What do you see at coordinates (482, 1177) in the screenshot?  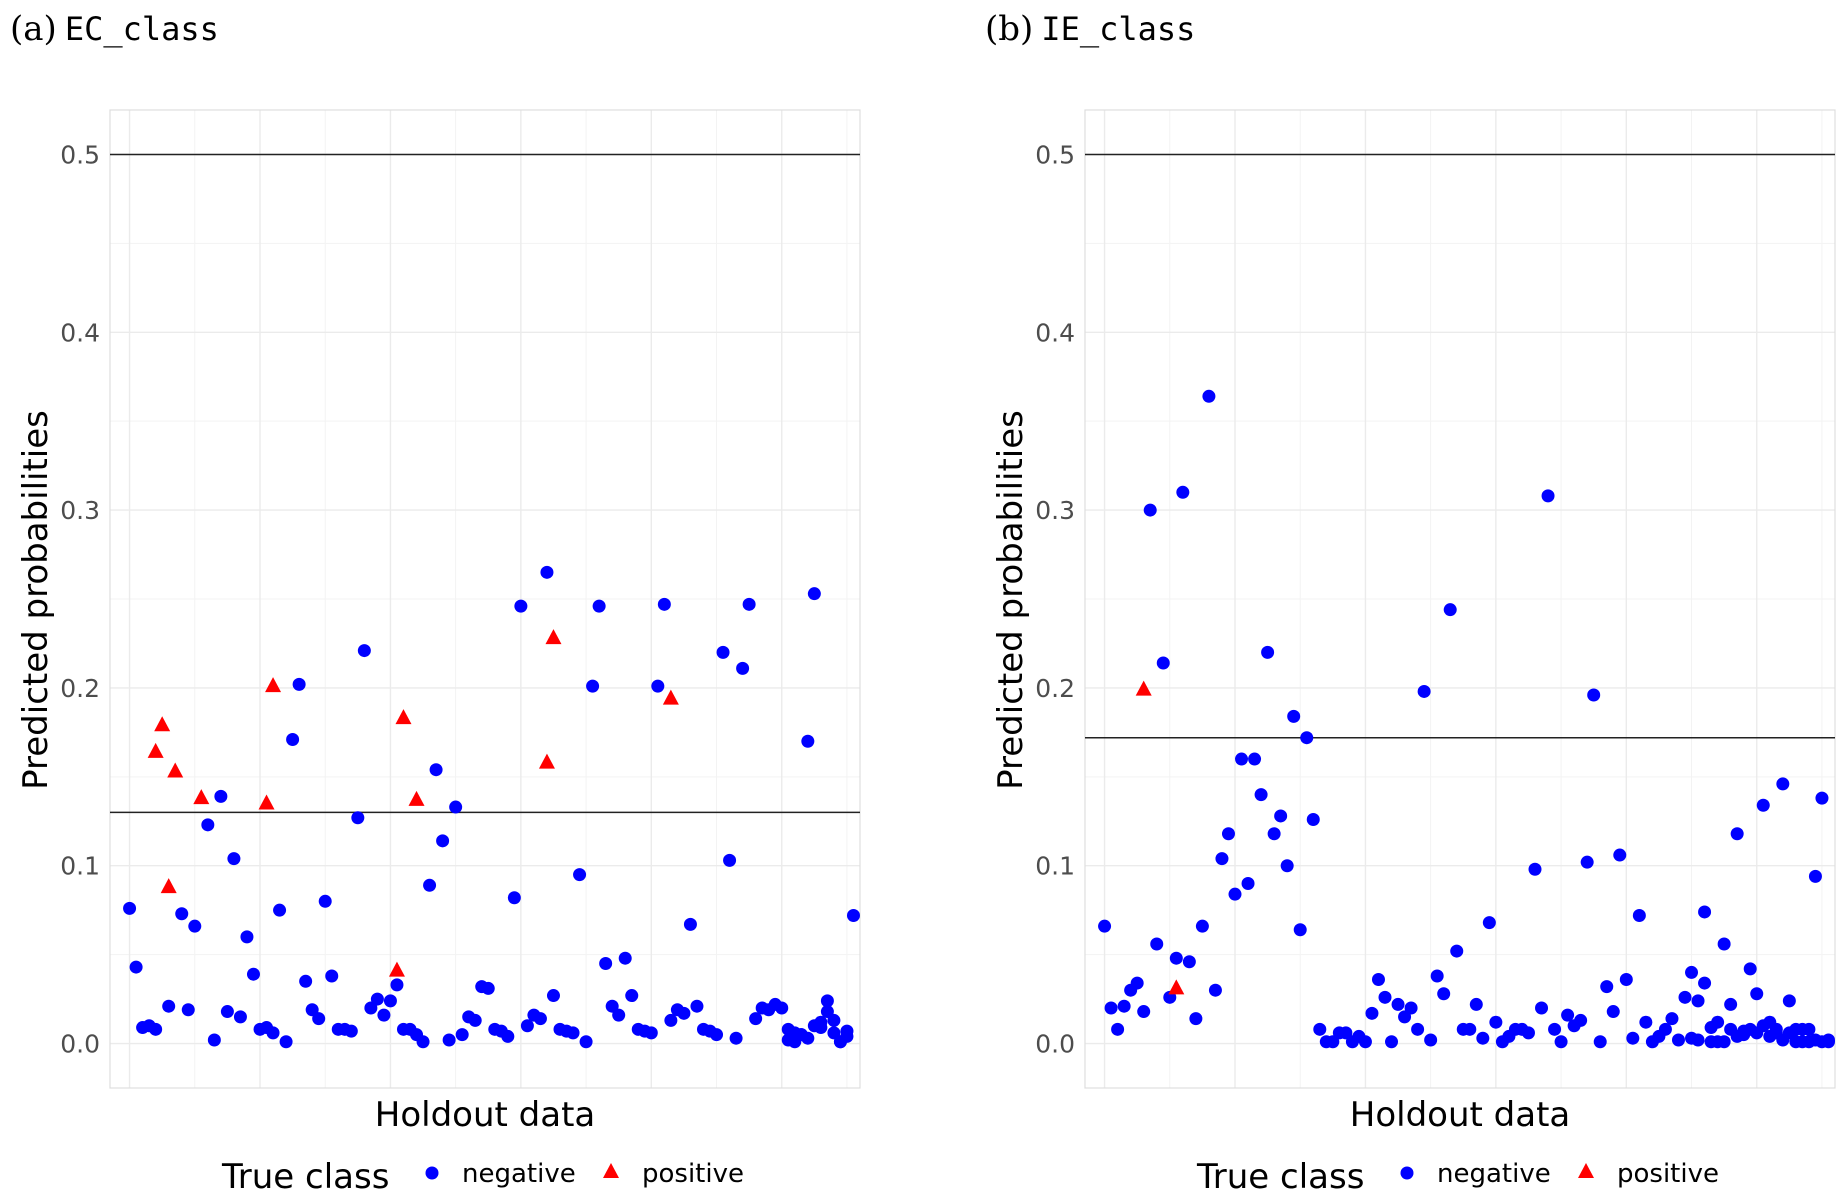 I see `legend: True class negative positive` at bounding box center [482, 1177].